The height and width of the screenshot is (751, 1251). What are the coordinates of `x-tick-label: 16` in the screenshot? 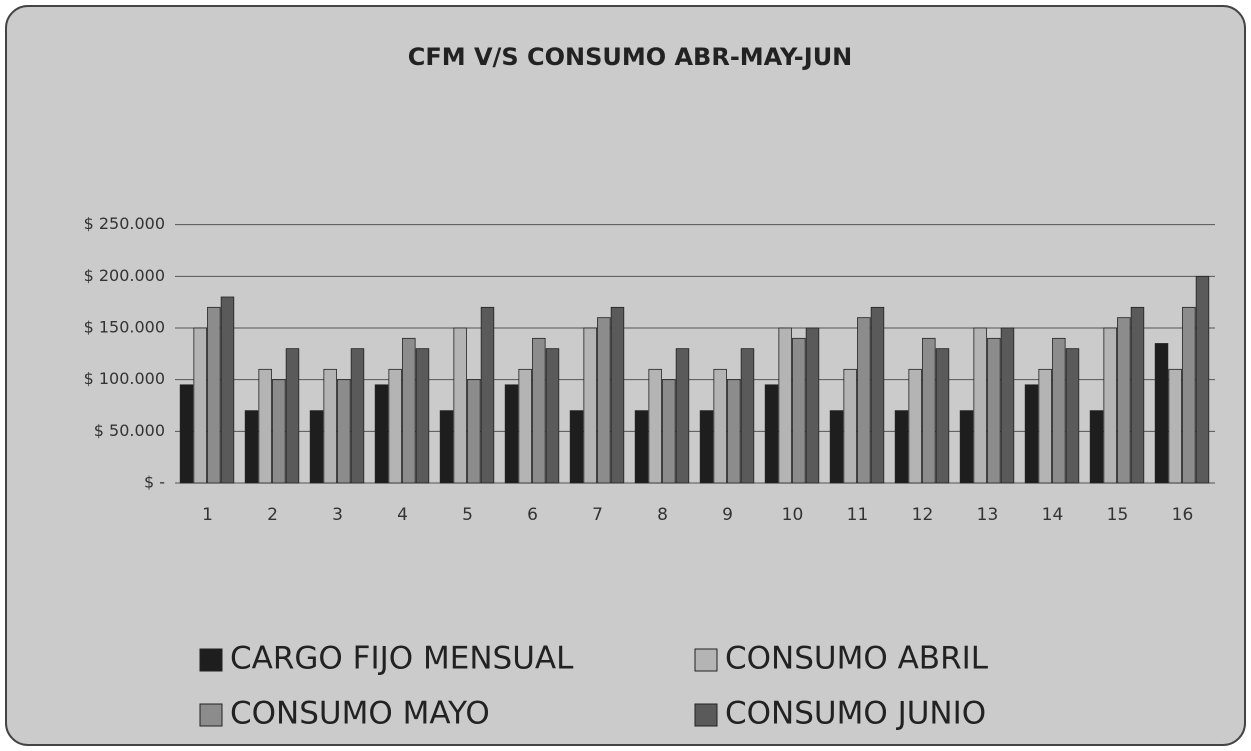 It's located at (1183, 515).